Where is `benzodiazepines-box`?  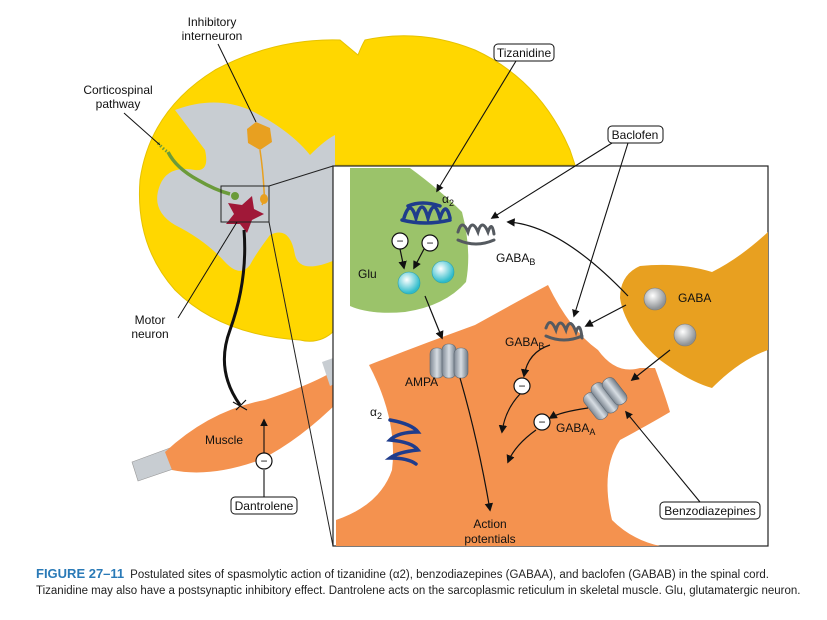 benzodiazepines-box is located at coordinates (710, 510).